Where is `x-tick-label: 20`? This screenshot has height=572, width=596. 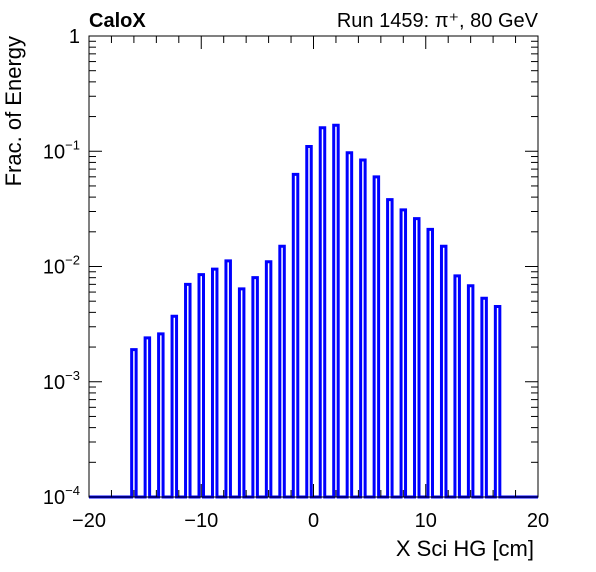
x-tick-label: 20 is located at coordinates (538, 521).